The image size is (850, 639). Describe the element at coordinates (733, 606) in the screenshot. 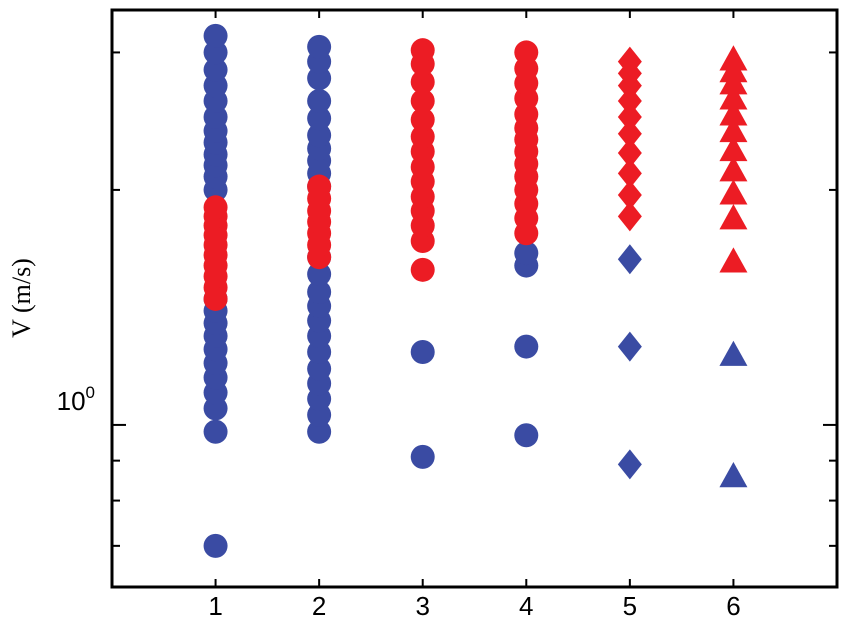

I see `x-tick-label: 6` at that location.